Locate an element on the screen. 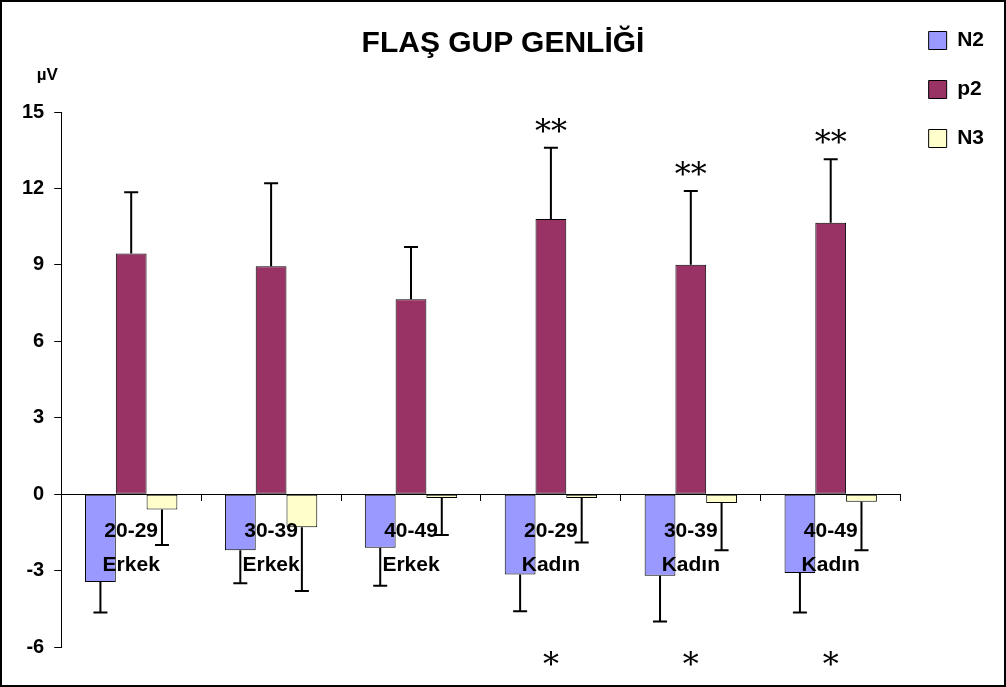  y-tick-label: -6 is located at coordinates (35, 645).